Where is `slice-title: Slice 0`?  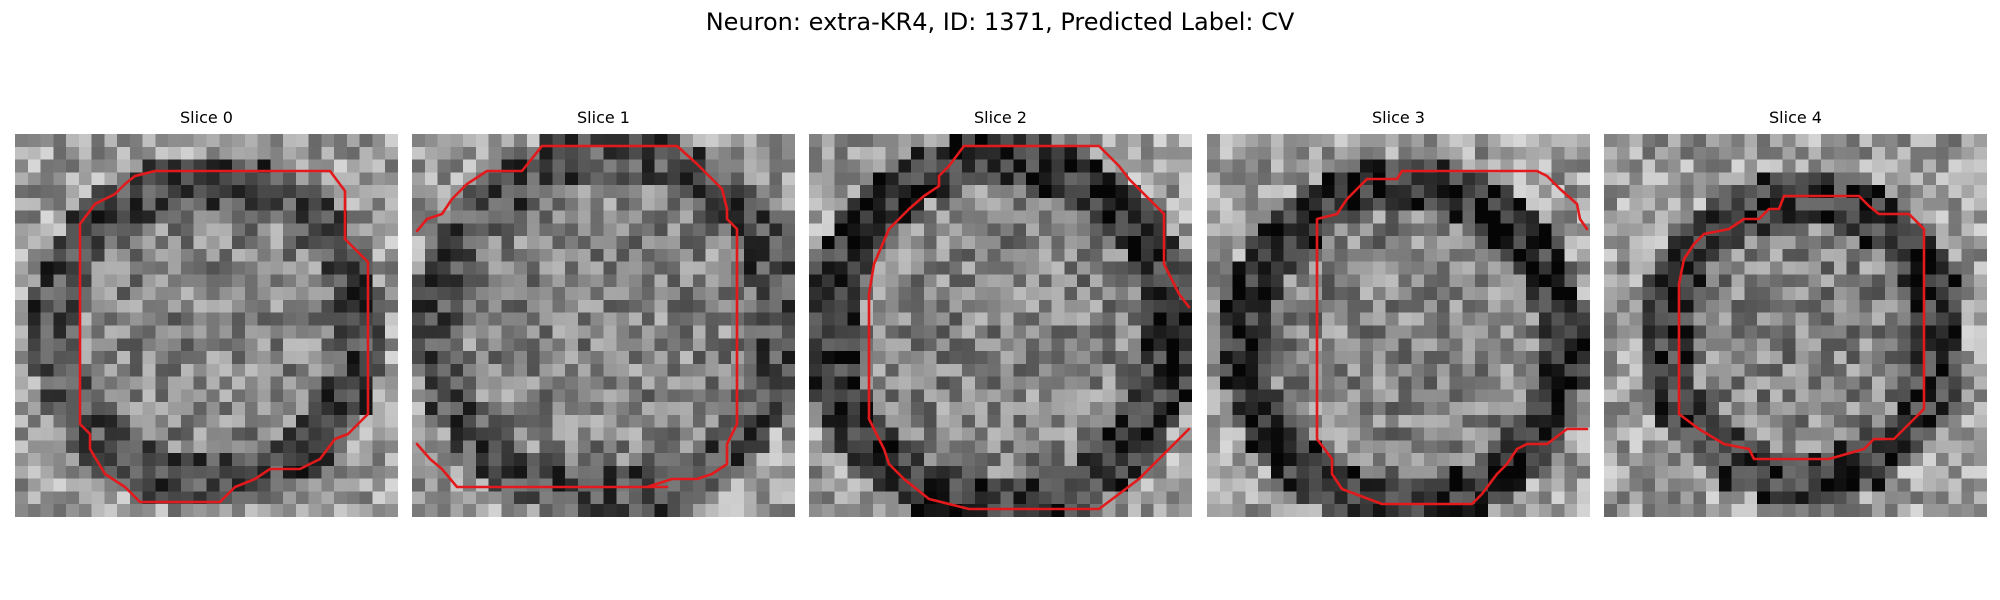
slice-title: Slice 0 is located at coordinates (206, 117).